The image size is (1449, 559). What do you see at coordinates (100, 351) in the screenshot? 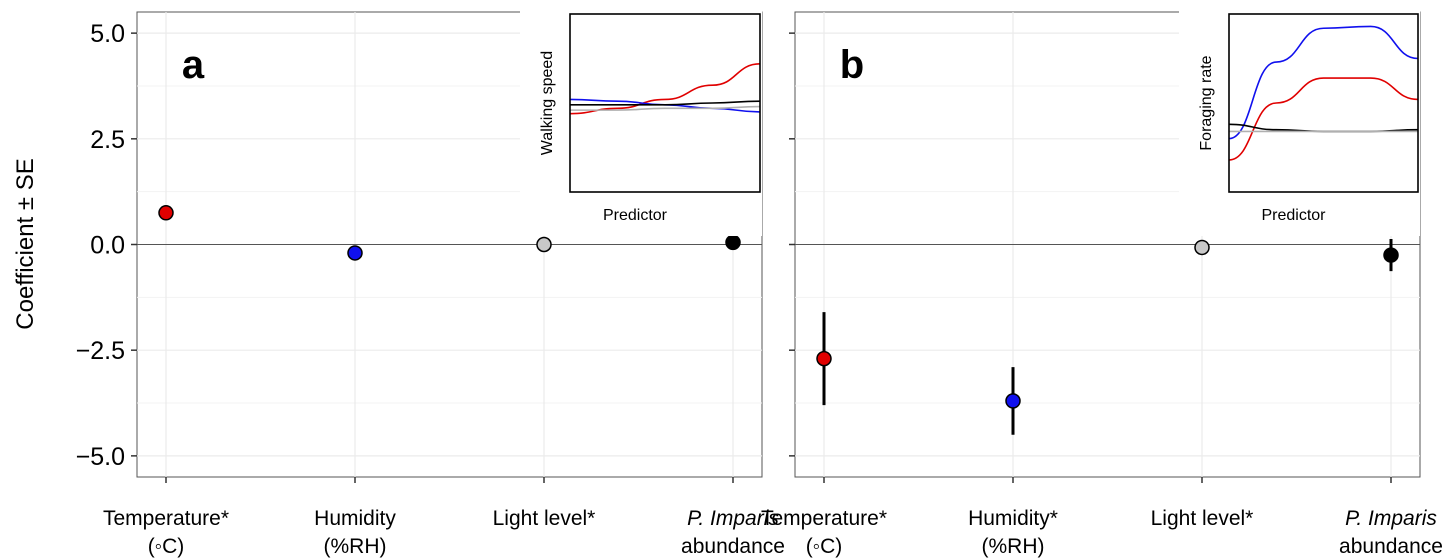
I see `y-tick-label: −2.5` at bounding box center [100, 351].